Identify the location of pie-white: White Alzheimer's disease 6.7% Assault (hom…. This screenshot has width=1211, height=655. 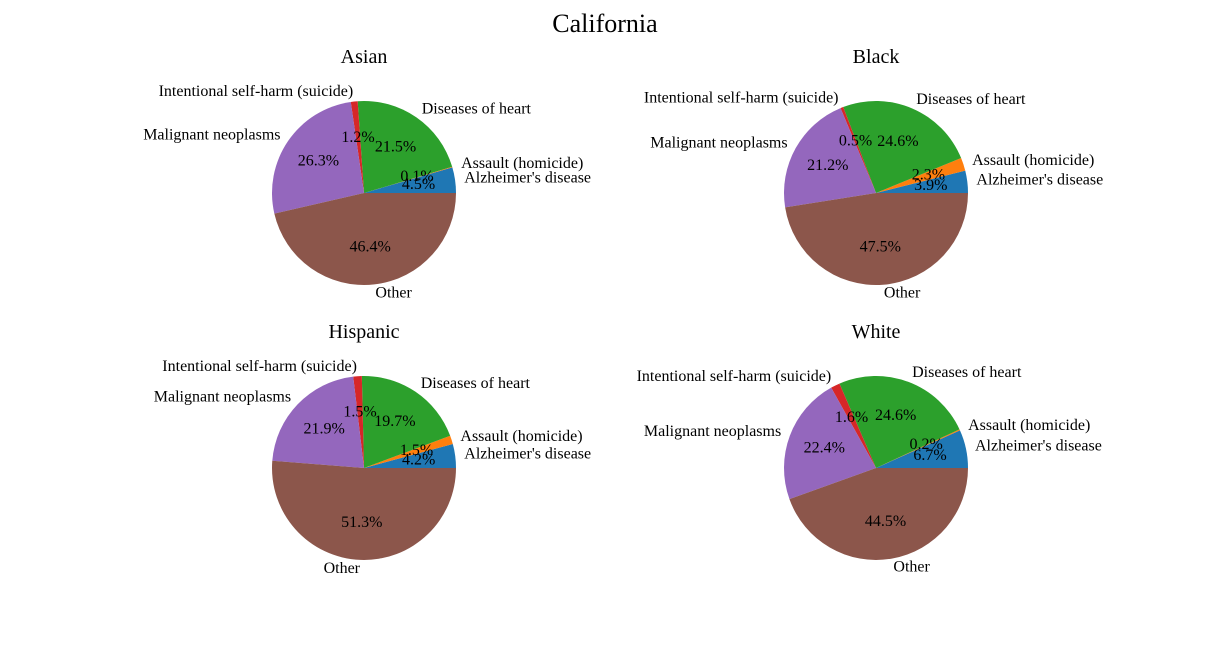
(869, 448).